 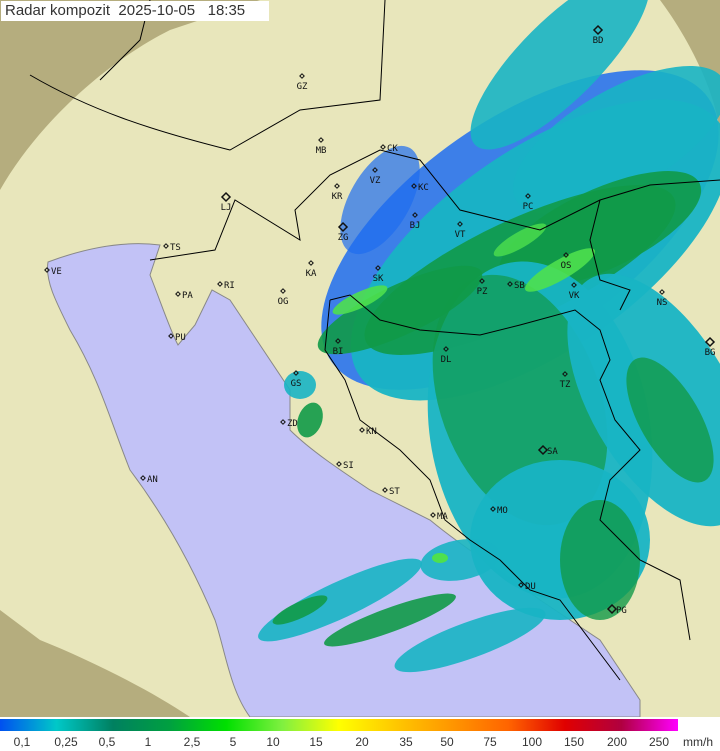 What do you see at coordinates (621, 611) in the screenshot?
I see `city-label: PG` at bounding box center [621, 611].